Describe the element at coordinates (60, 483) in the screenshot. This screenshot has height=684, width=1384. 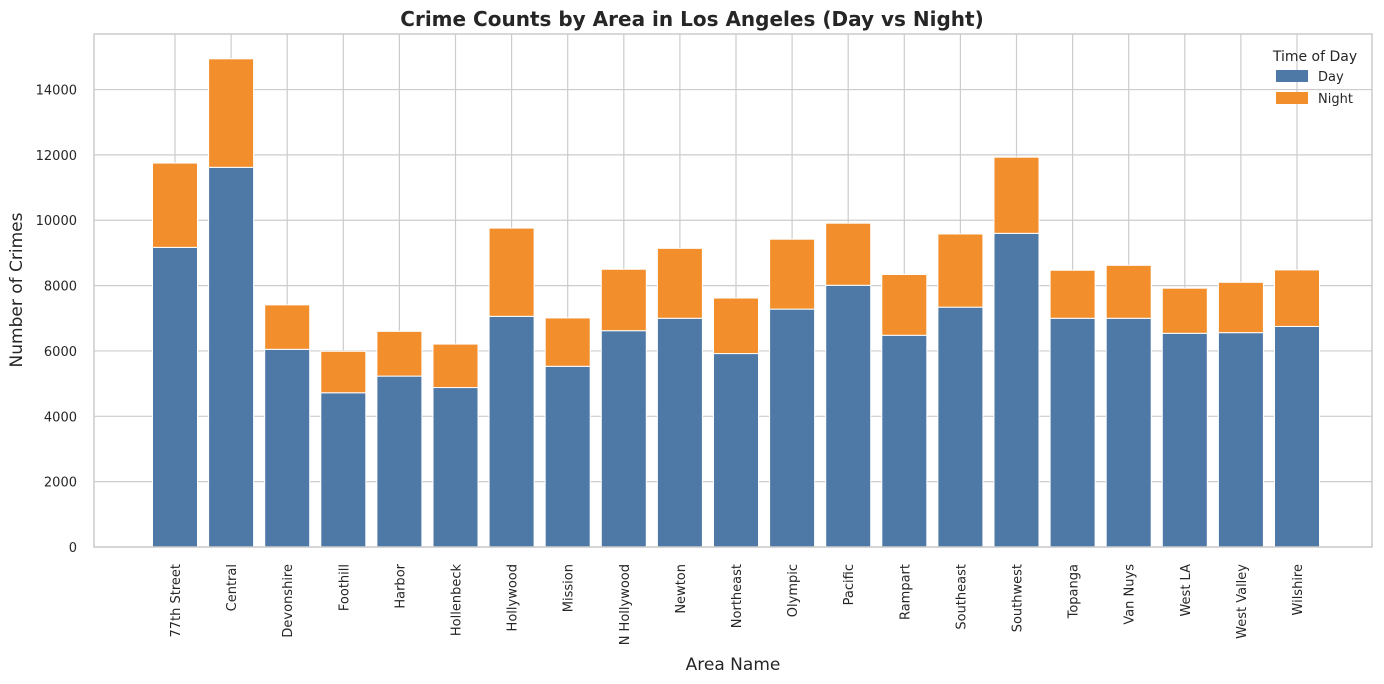
I see `y-tick-label: 2000` at that location.